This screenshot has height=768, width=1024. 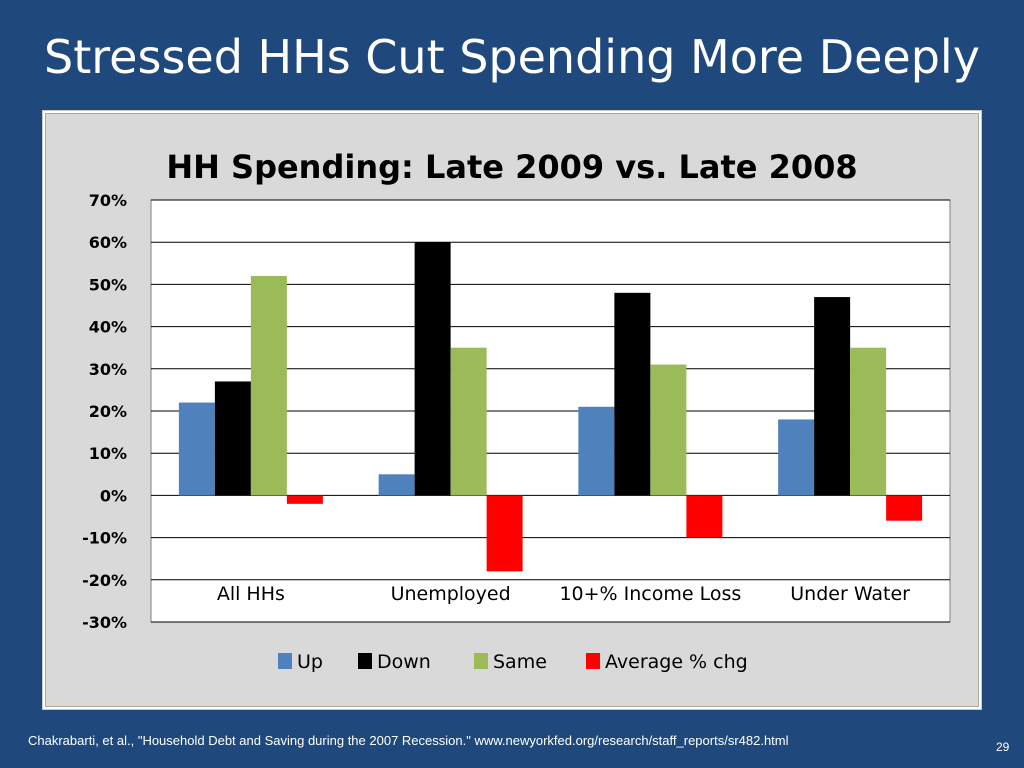 I want to click on page-number: 29, so click(x=1003, y=747).